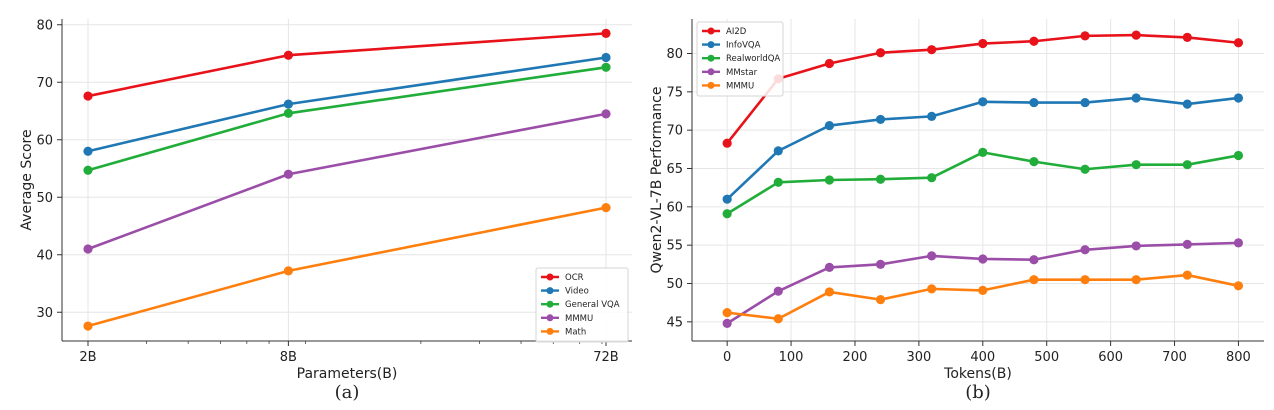  Describe the element at coordinates (674, 246) in the screenshot. I see `y-tick-label: 55` at that location.